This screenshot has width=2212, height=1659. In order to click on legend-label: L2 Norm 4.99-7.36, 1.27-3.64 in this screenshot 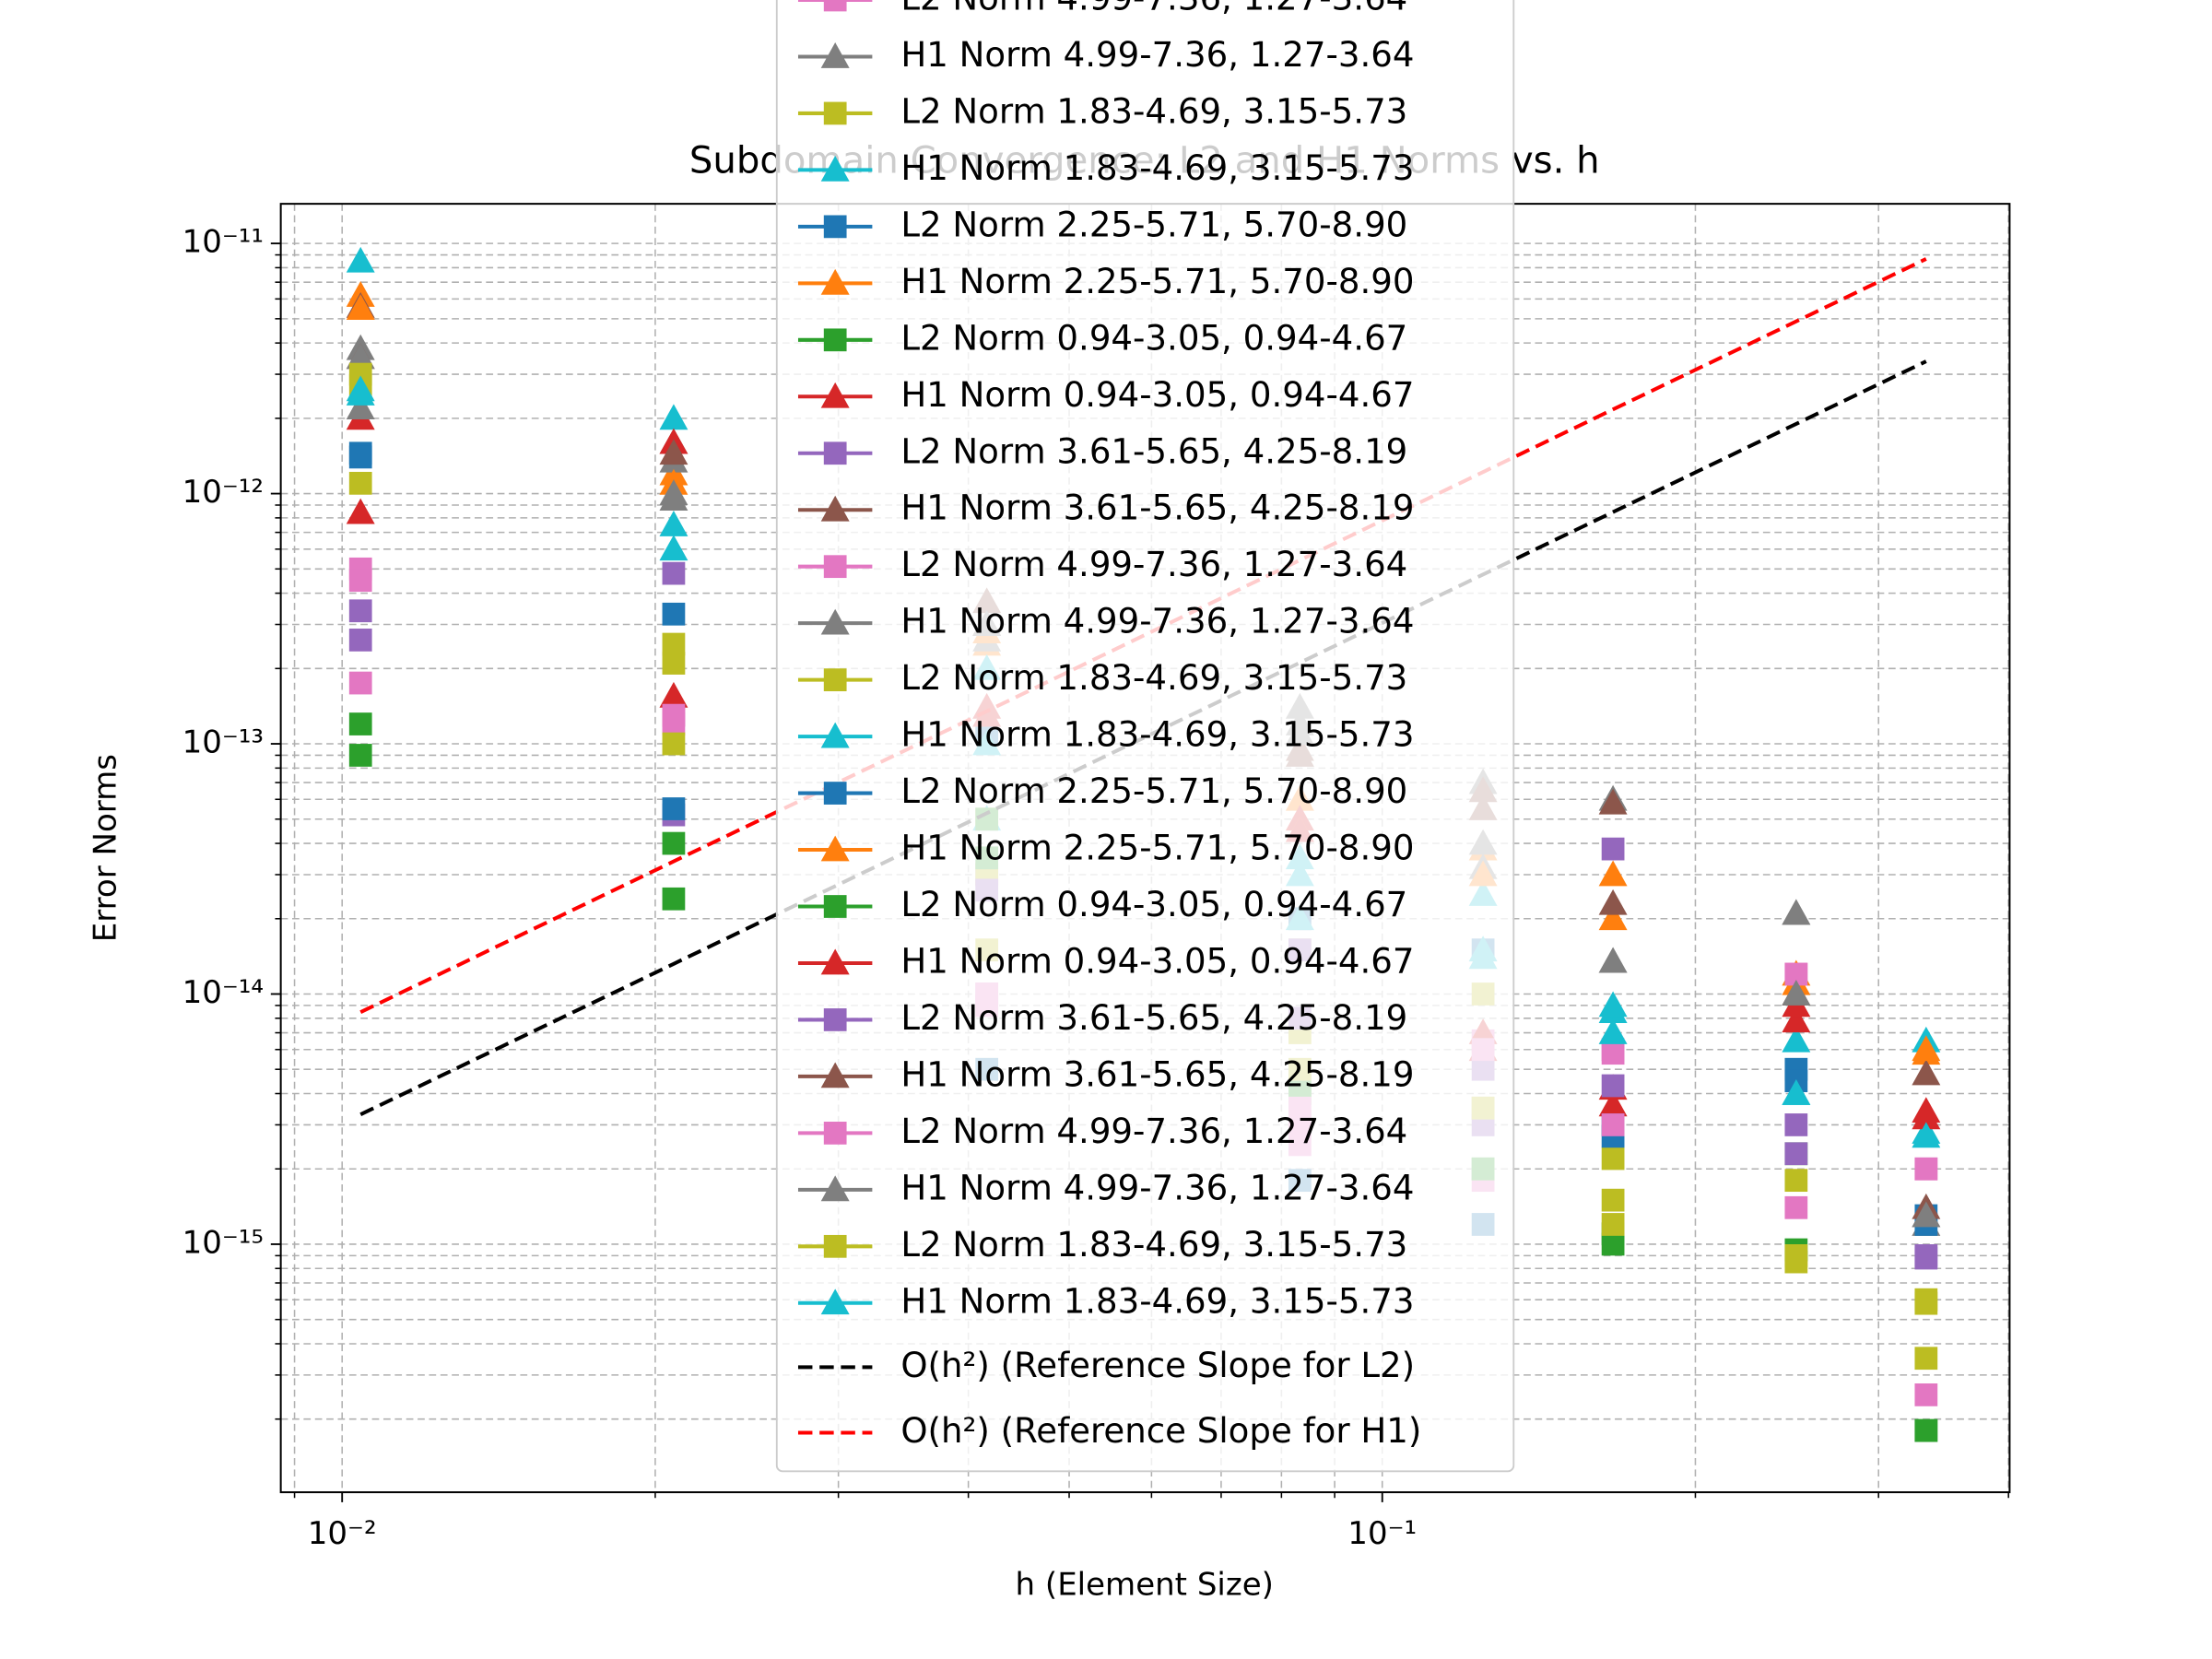, I will do `click(1153, 564)`.